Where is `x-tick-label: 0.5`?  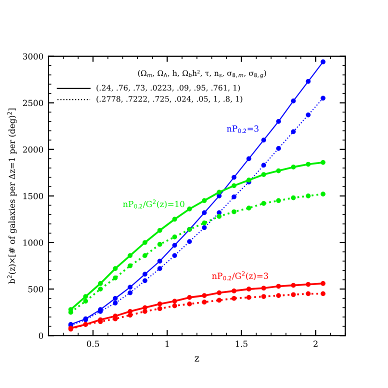
x-tick-label: 0.5 is located at coordinates (93, 343).